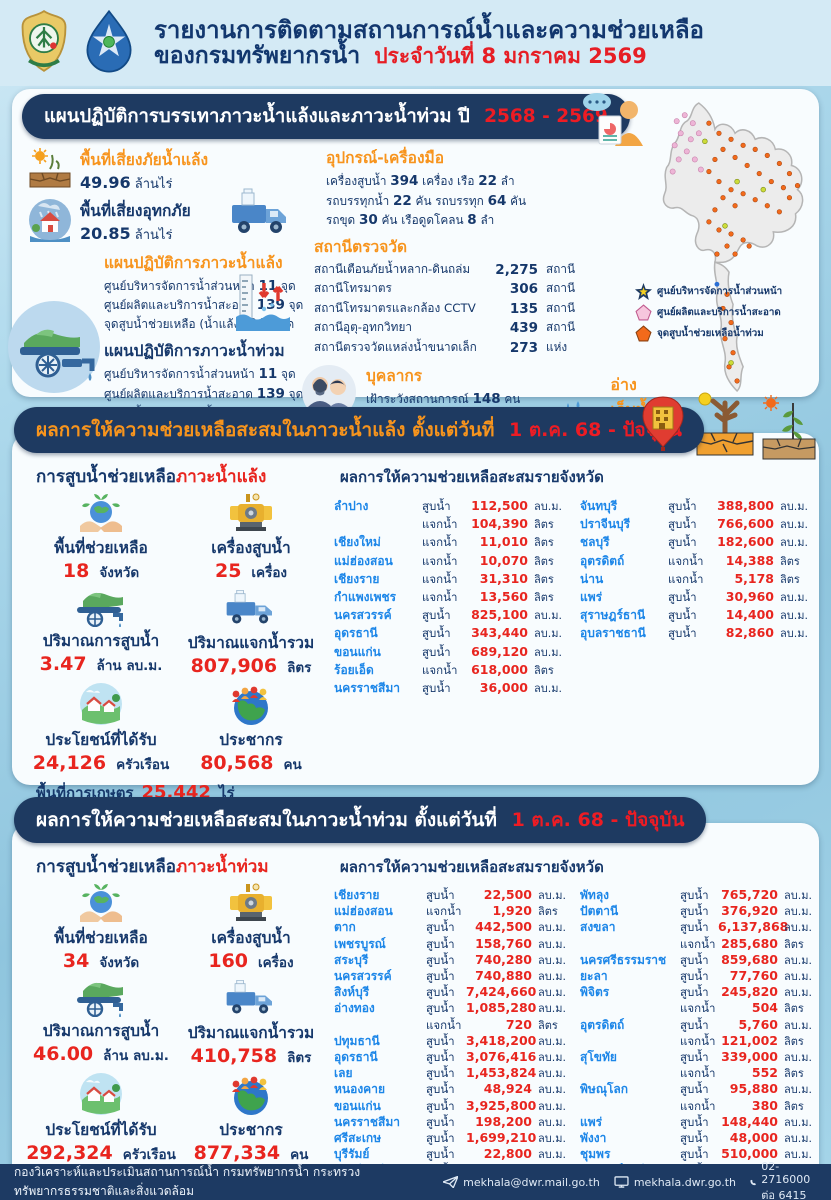 The image size is (831, 1200). I want to click on province-row: นครสวรรค์ สูบน้ำ 825,100 ลบ.ม., so click(448, 615).